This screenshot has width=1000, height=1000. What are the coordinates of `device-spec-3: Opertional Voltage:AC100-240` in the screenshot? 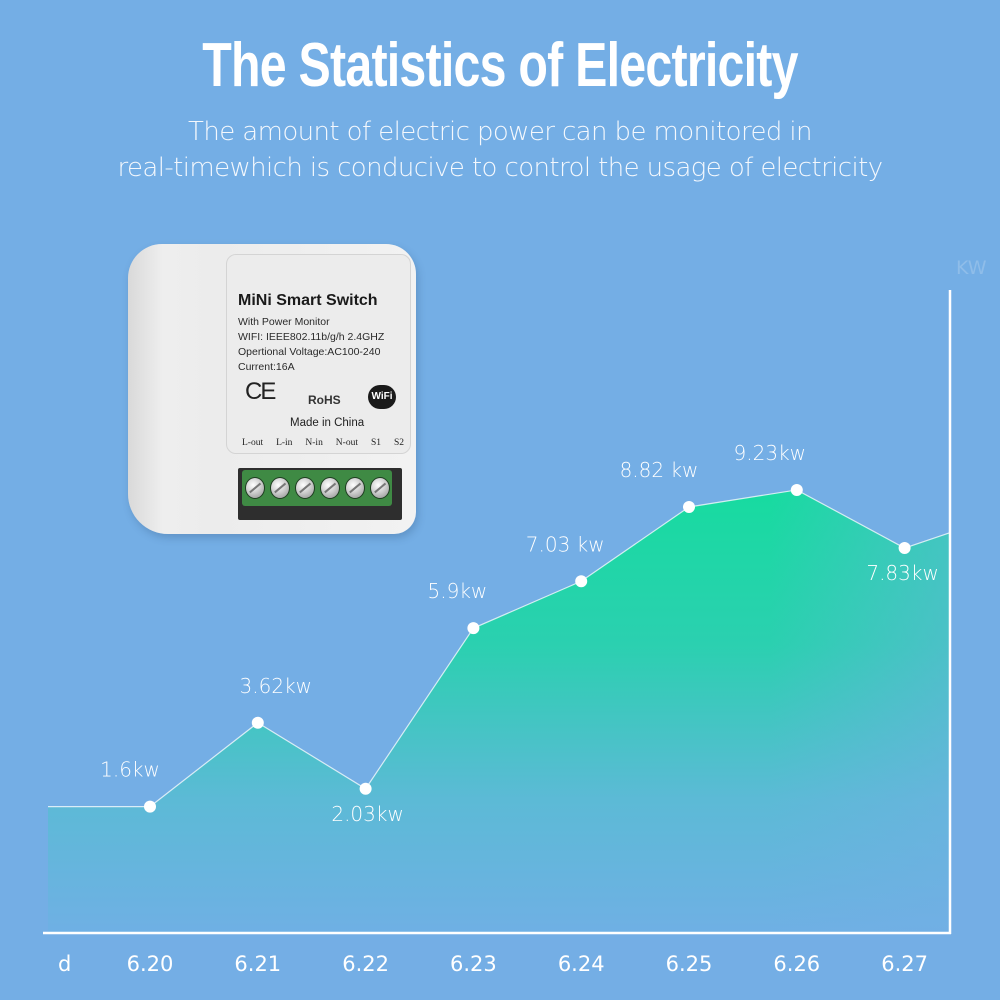 It's located at (309, 352).